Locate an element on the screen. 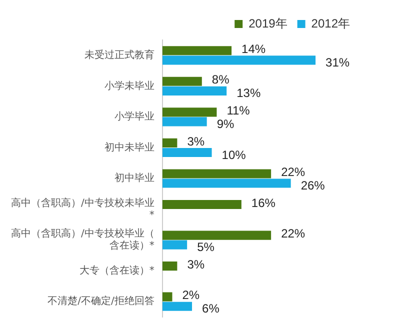 This screenshot has width=406, height=331. data-label: 10% is located at coordinates (234, 155).